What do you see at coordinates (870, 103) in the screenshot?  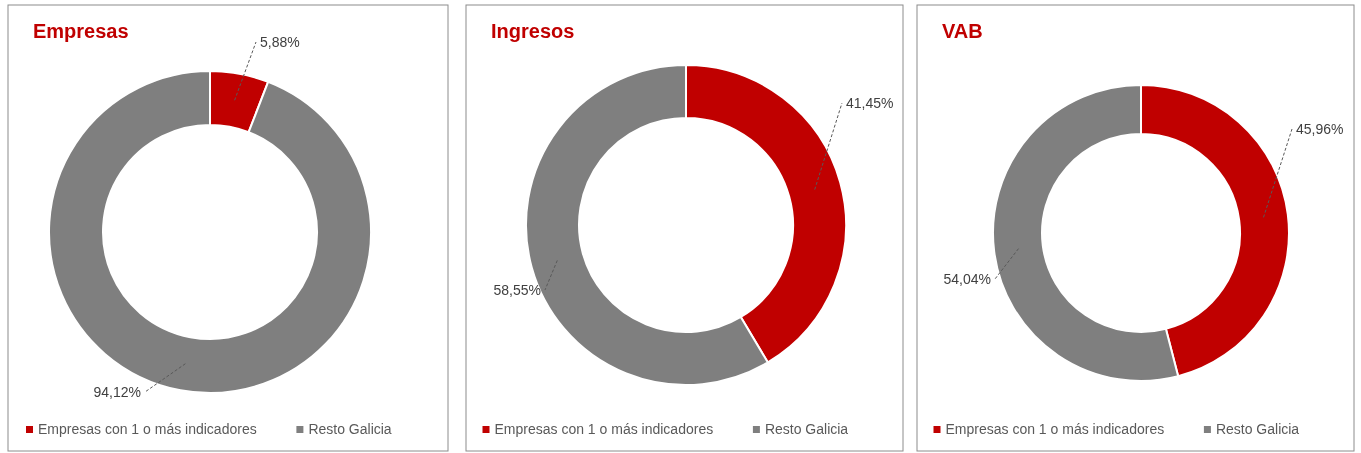 I see `data-label: 41,45%` at bounding box center [870, 103].